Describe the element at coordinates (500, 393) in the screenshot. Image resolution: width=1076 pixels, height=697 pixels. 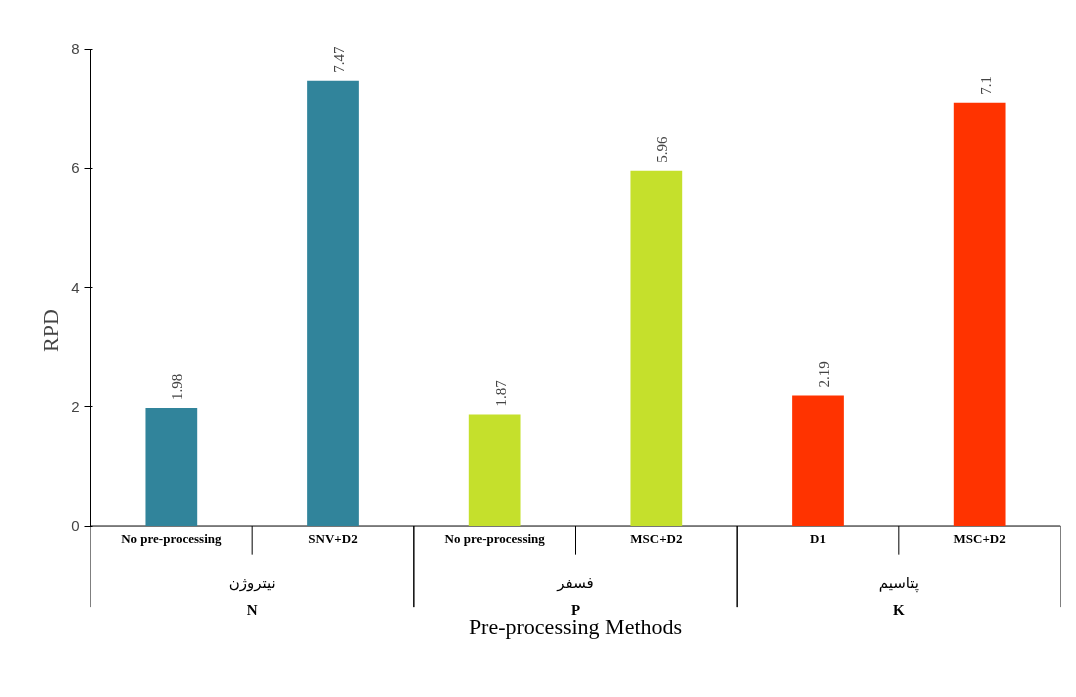
I see `data-label: 1.87` at that location.